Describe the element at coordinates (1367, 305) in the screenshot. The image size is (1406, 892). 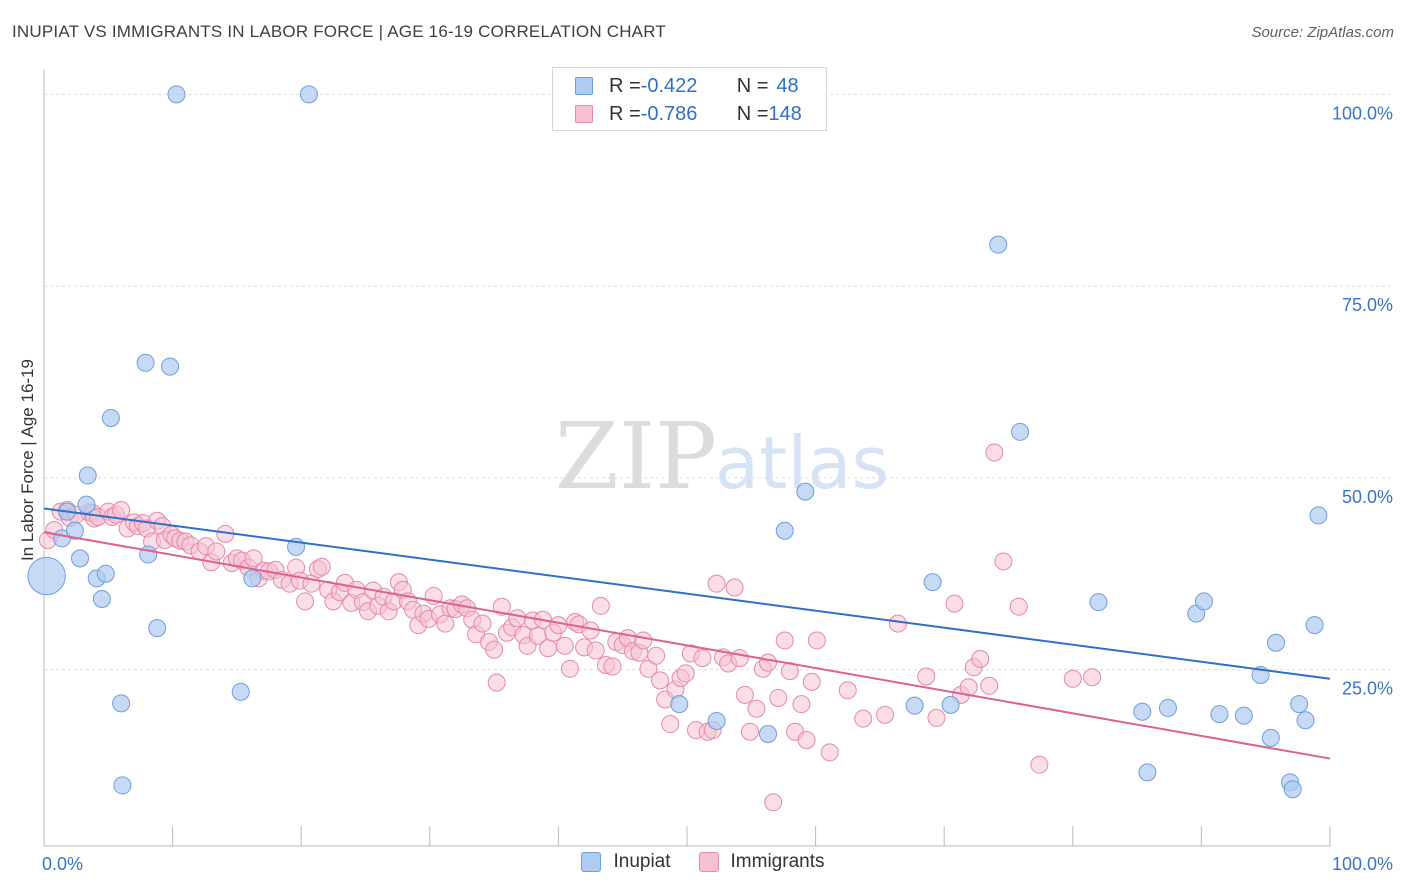
I see `y-tick-label: 75.0%` at that location.